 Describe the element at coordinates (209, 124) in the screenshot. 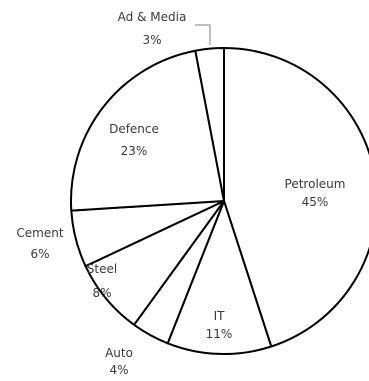

I see `pie-slice-ad-and-media` at that location.